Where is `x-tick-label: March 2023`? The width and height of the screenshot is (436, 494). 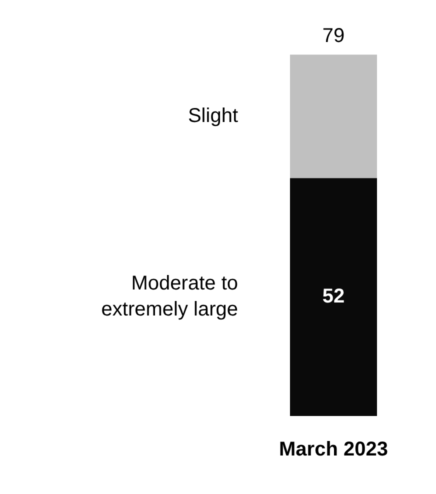 x-tick-label: March 2023 is located at coordinates (333, 449).